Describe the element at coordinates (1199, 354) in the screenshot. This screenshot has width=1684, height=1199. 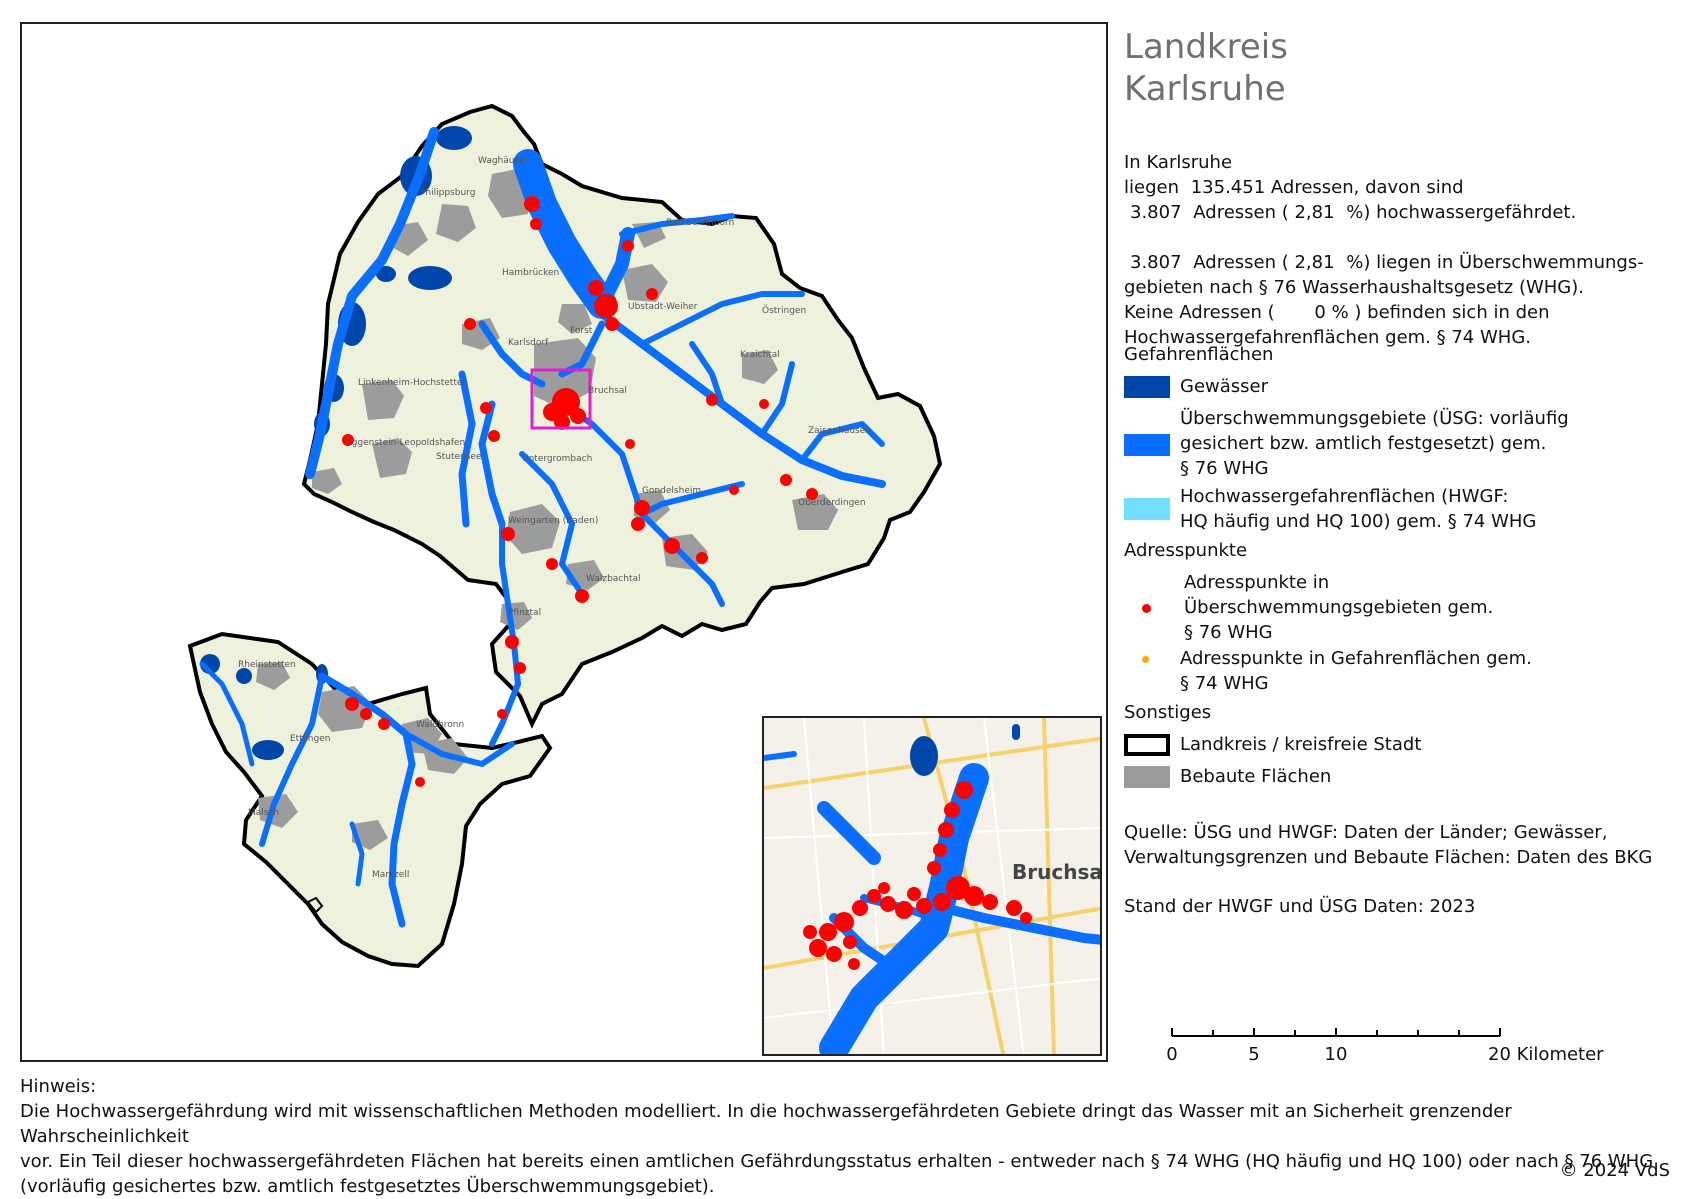
I see `heading-gefahrenflaechen: Gefahrenflächen` at that location.